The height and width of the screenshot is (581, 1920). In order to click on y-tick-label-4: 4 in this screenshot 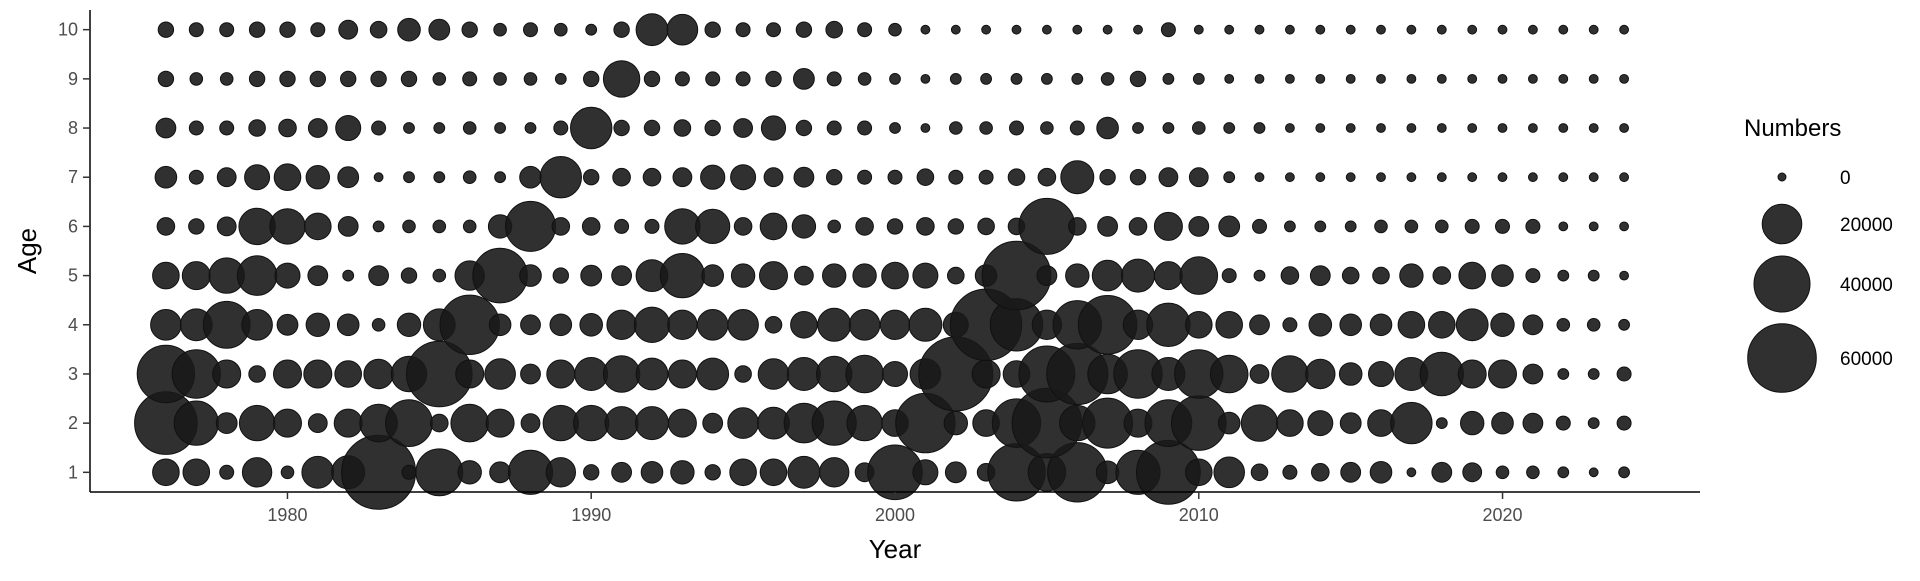, I will do `click(73, 325)`.